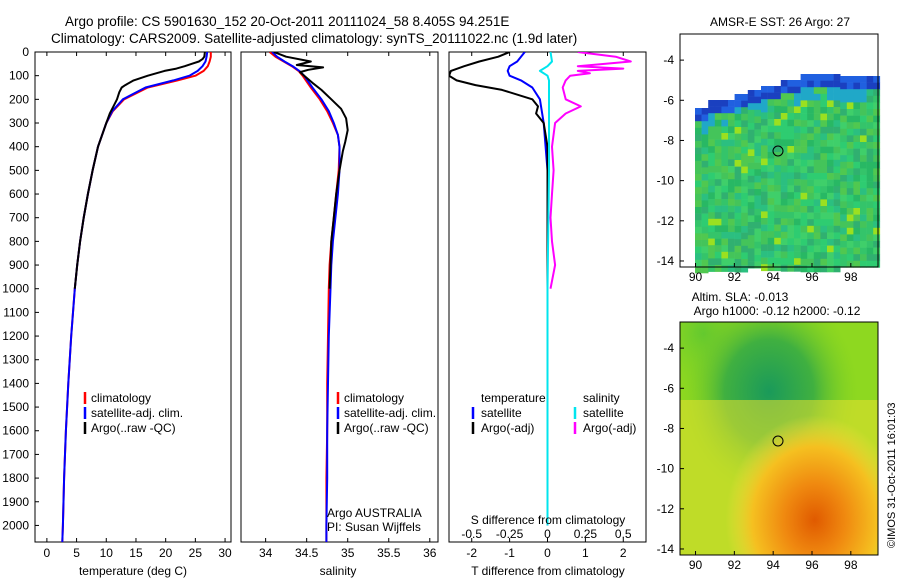 This screenshot has height=580, width=900. I want to click on x-tick-label: 34.5, so click(307, 553).